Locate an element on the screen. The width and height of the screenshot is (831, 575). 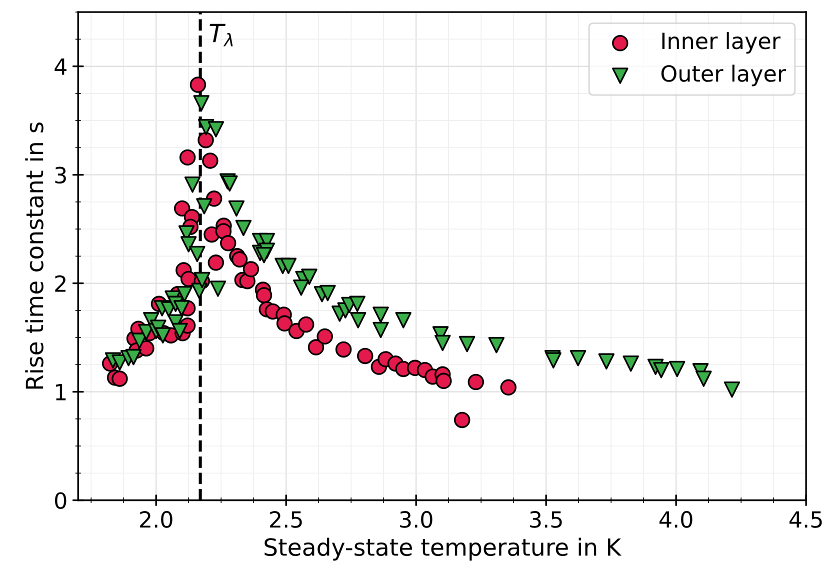
y-axis-title: Rise time constant in s is located at coordinates (34, 255).